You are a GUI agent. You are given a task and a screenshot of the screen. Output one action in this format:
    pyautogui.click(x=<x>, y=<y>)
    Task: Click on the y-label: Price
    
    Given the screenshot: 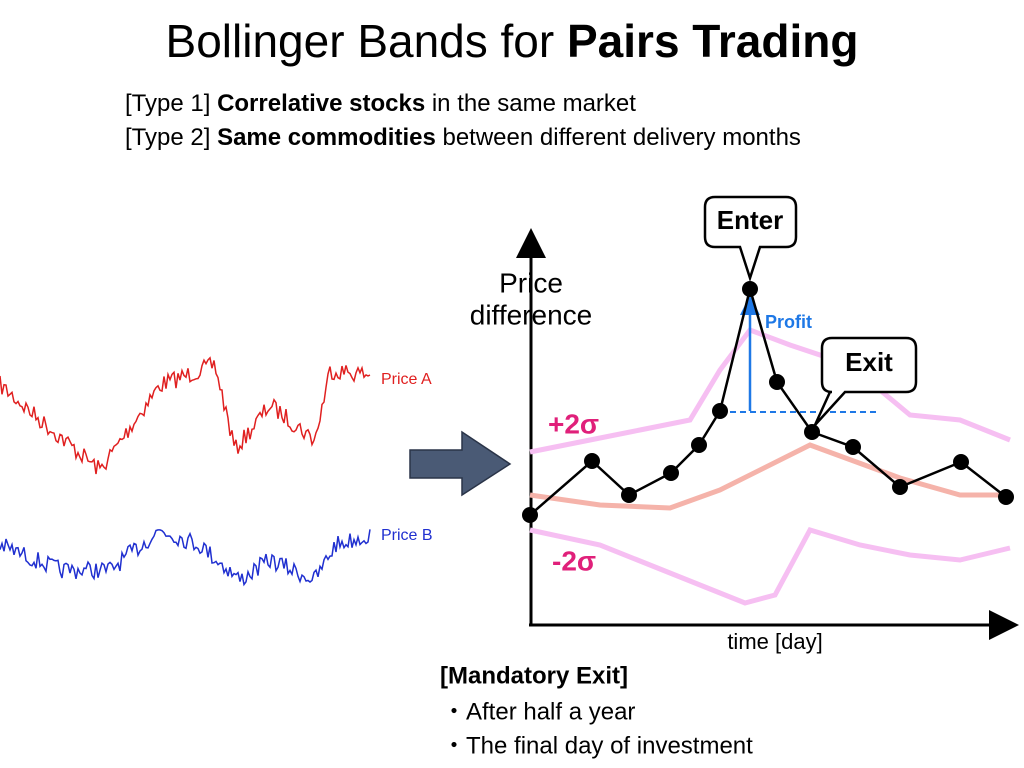 What is the action you would take?
    pyautogui.click(x=531, y=282)
    